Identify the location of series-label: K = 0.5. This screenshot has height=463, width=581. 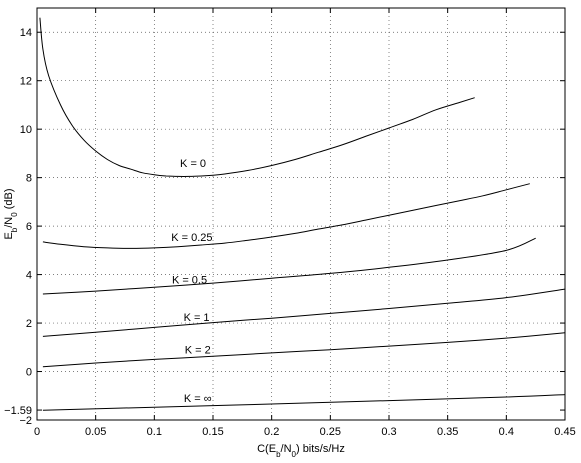
(189, 280).